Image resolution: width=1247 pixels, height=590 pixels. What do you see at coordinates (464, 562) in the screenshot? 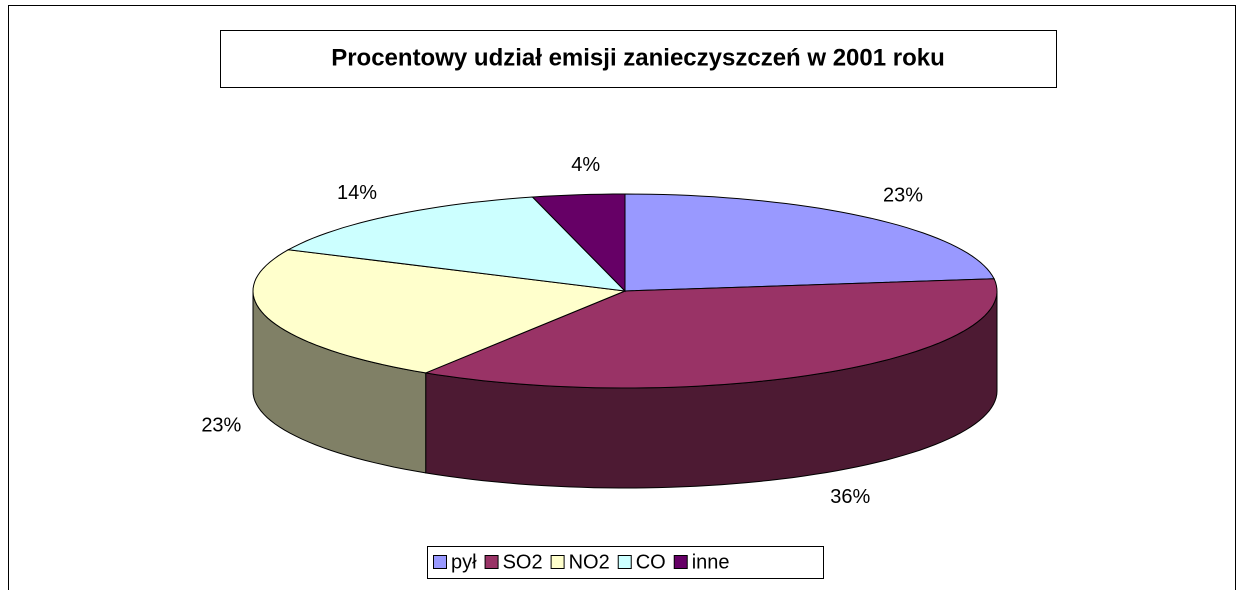
I see `legend-label: pył` at bounding box center [464, 562].